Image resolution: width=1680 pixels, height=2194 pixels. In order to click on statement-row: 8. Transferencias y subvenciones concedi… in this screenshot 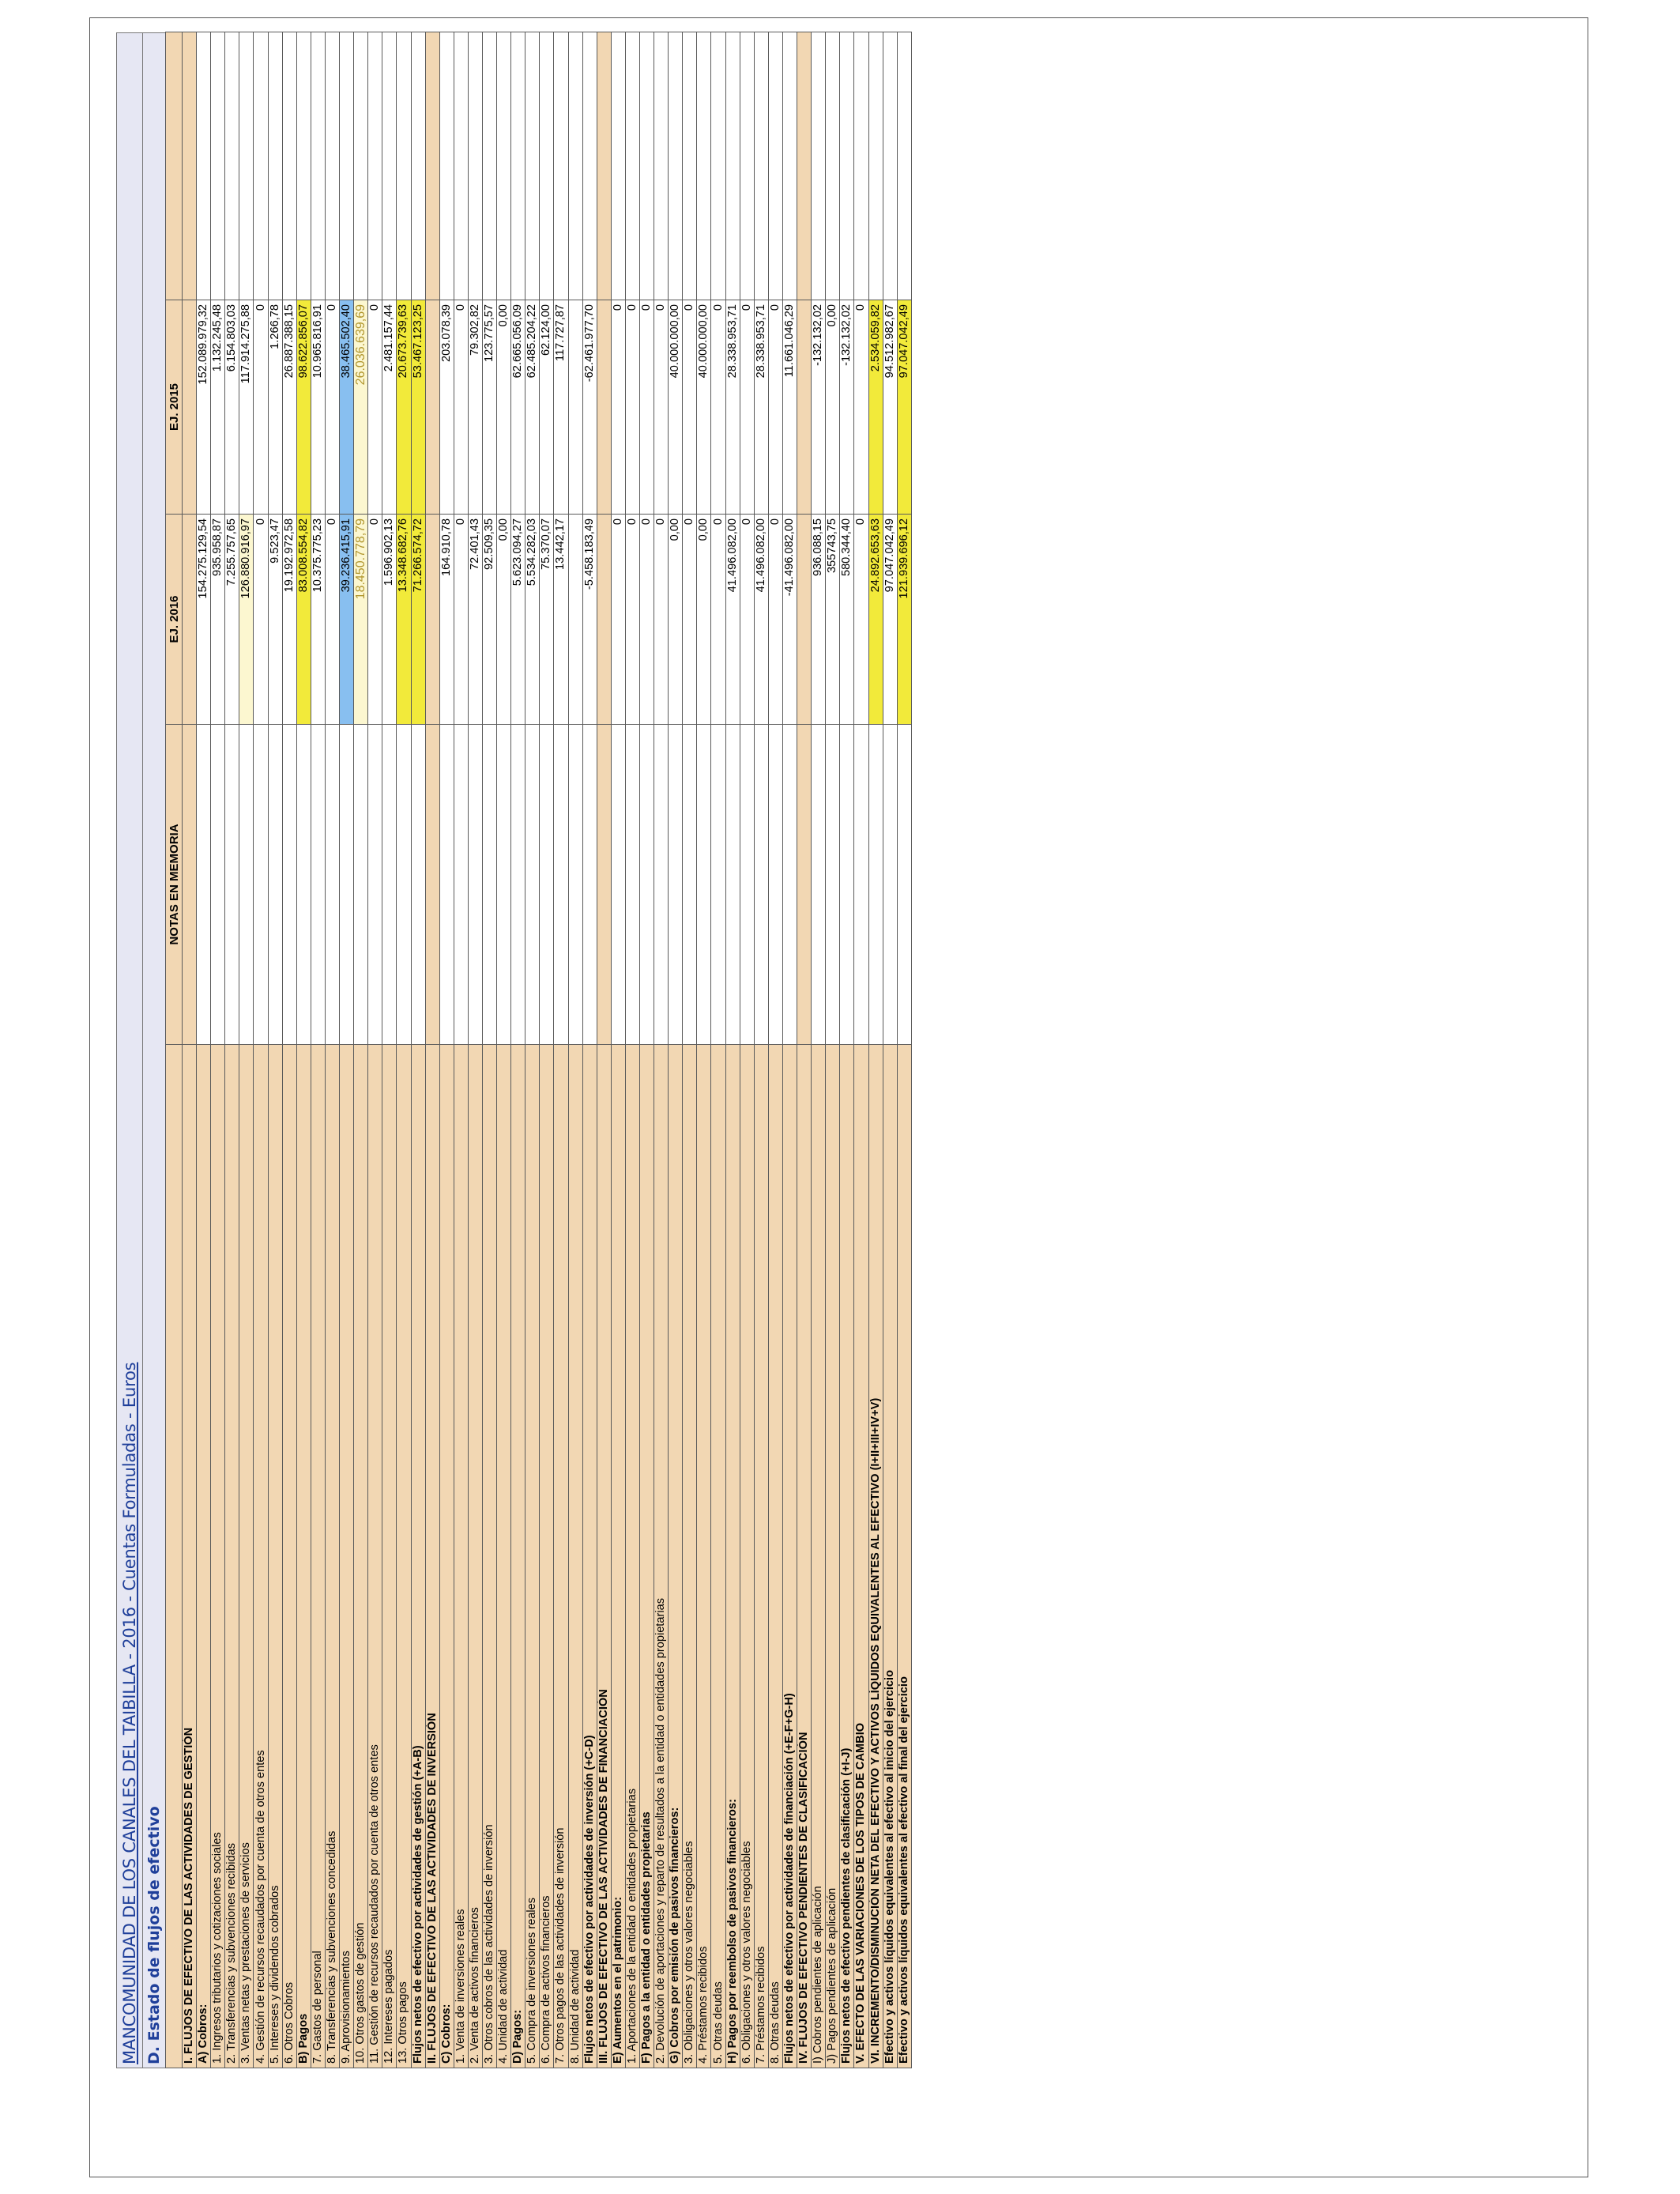, I will do `click(332, 1050)`.